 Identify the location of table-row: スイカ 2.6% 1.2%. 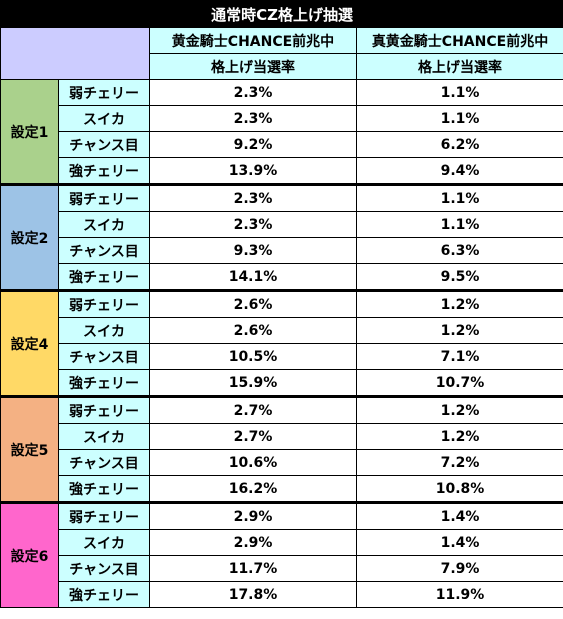
(282, 330).